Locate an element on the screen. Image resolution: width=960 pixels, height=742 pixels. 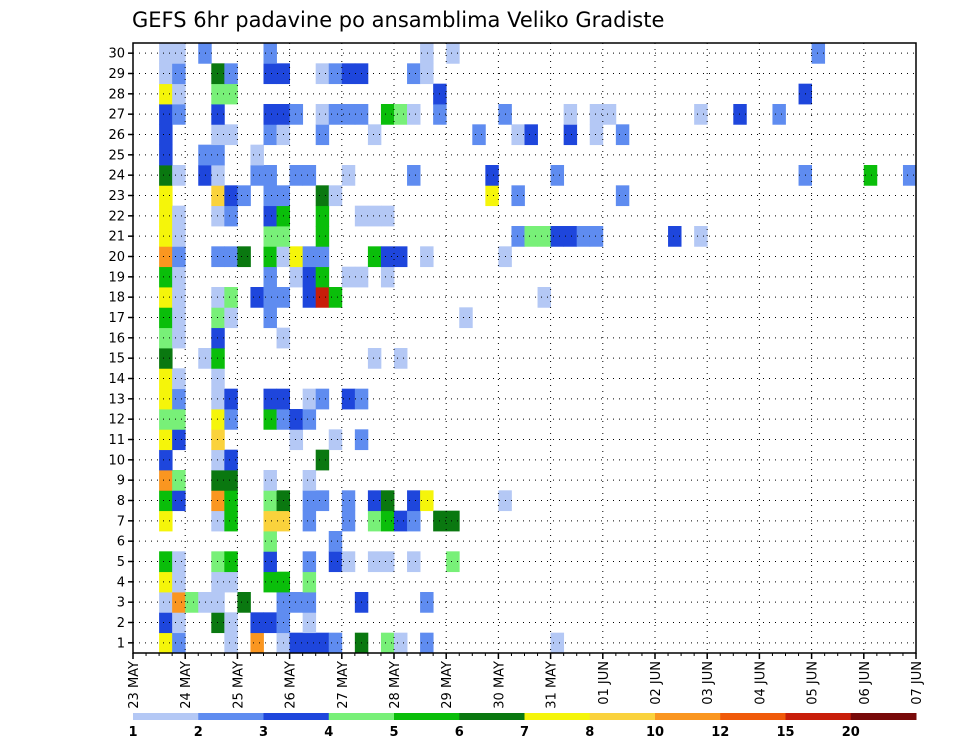
y-tick-label: 29 is located at coordinates (116, 74).